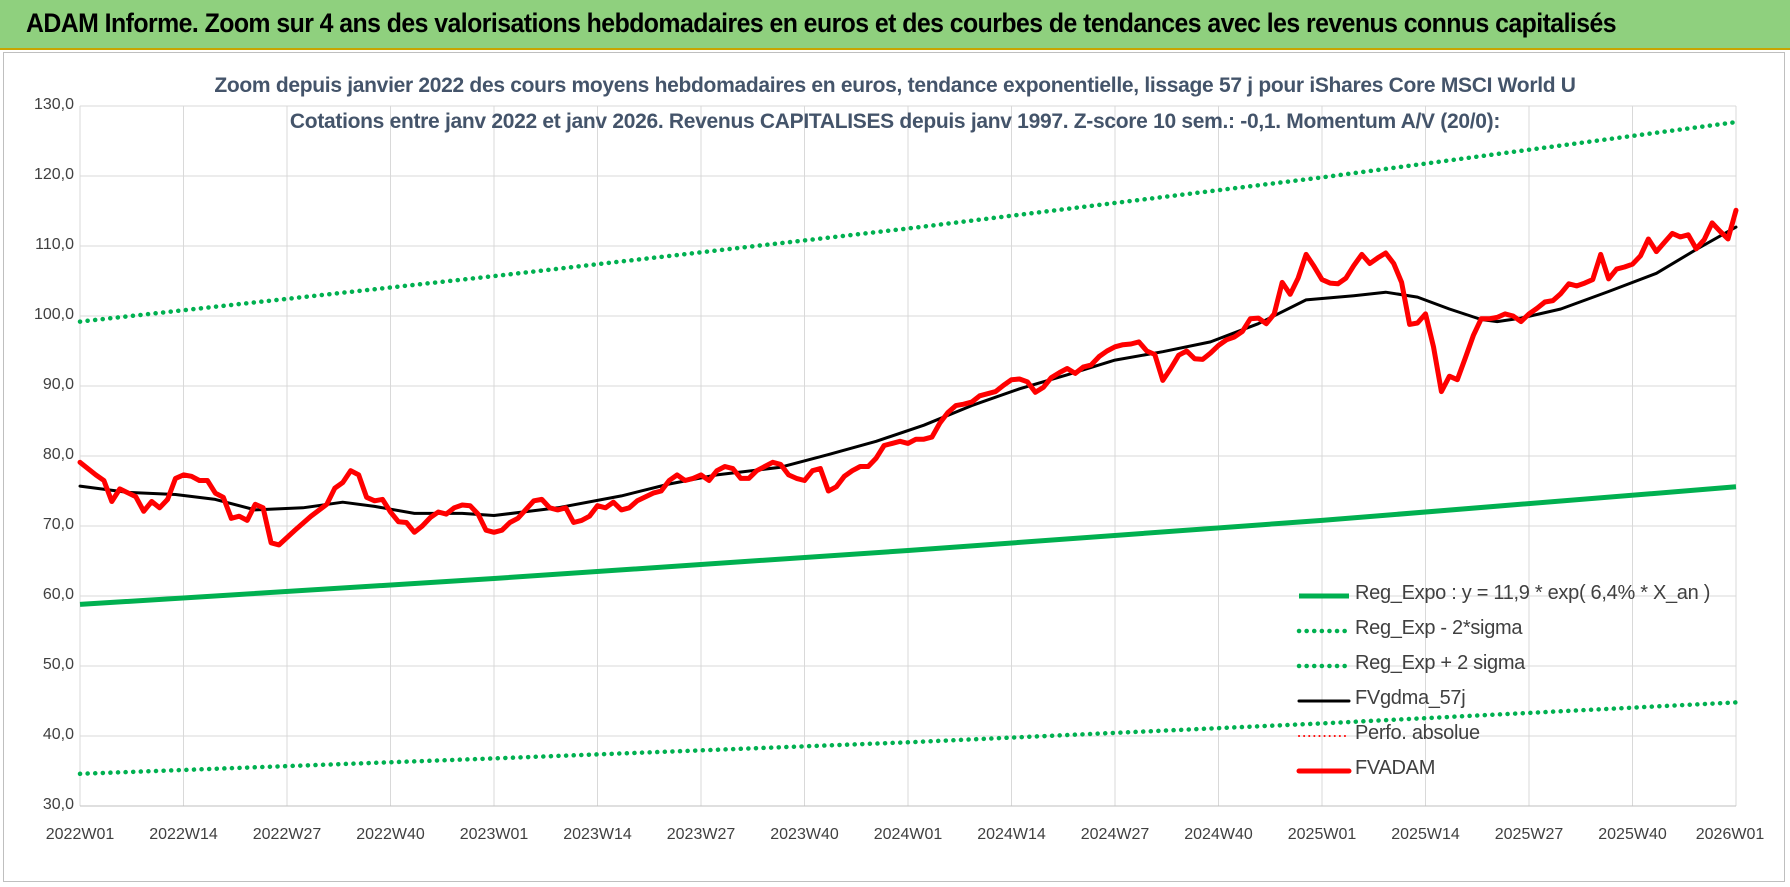 The height and width of the screenshot is (887, 1790). I want to click on x-tick-label: 2023W14, so click(597, 834).